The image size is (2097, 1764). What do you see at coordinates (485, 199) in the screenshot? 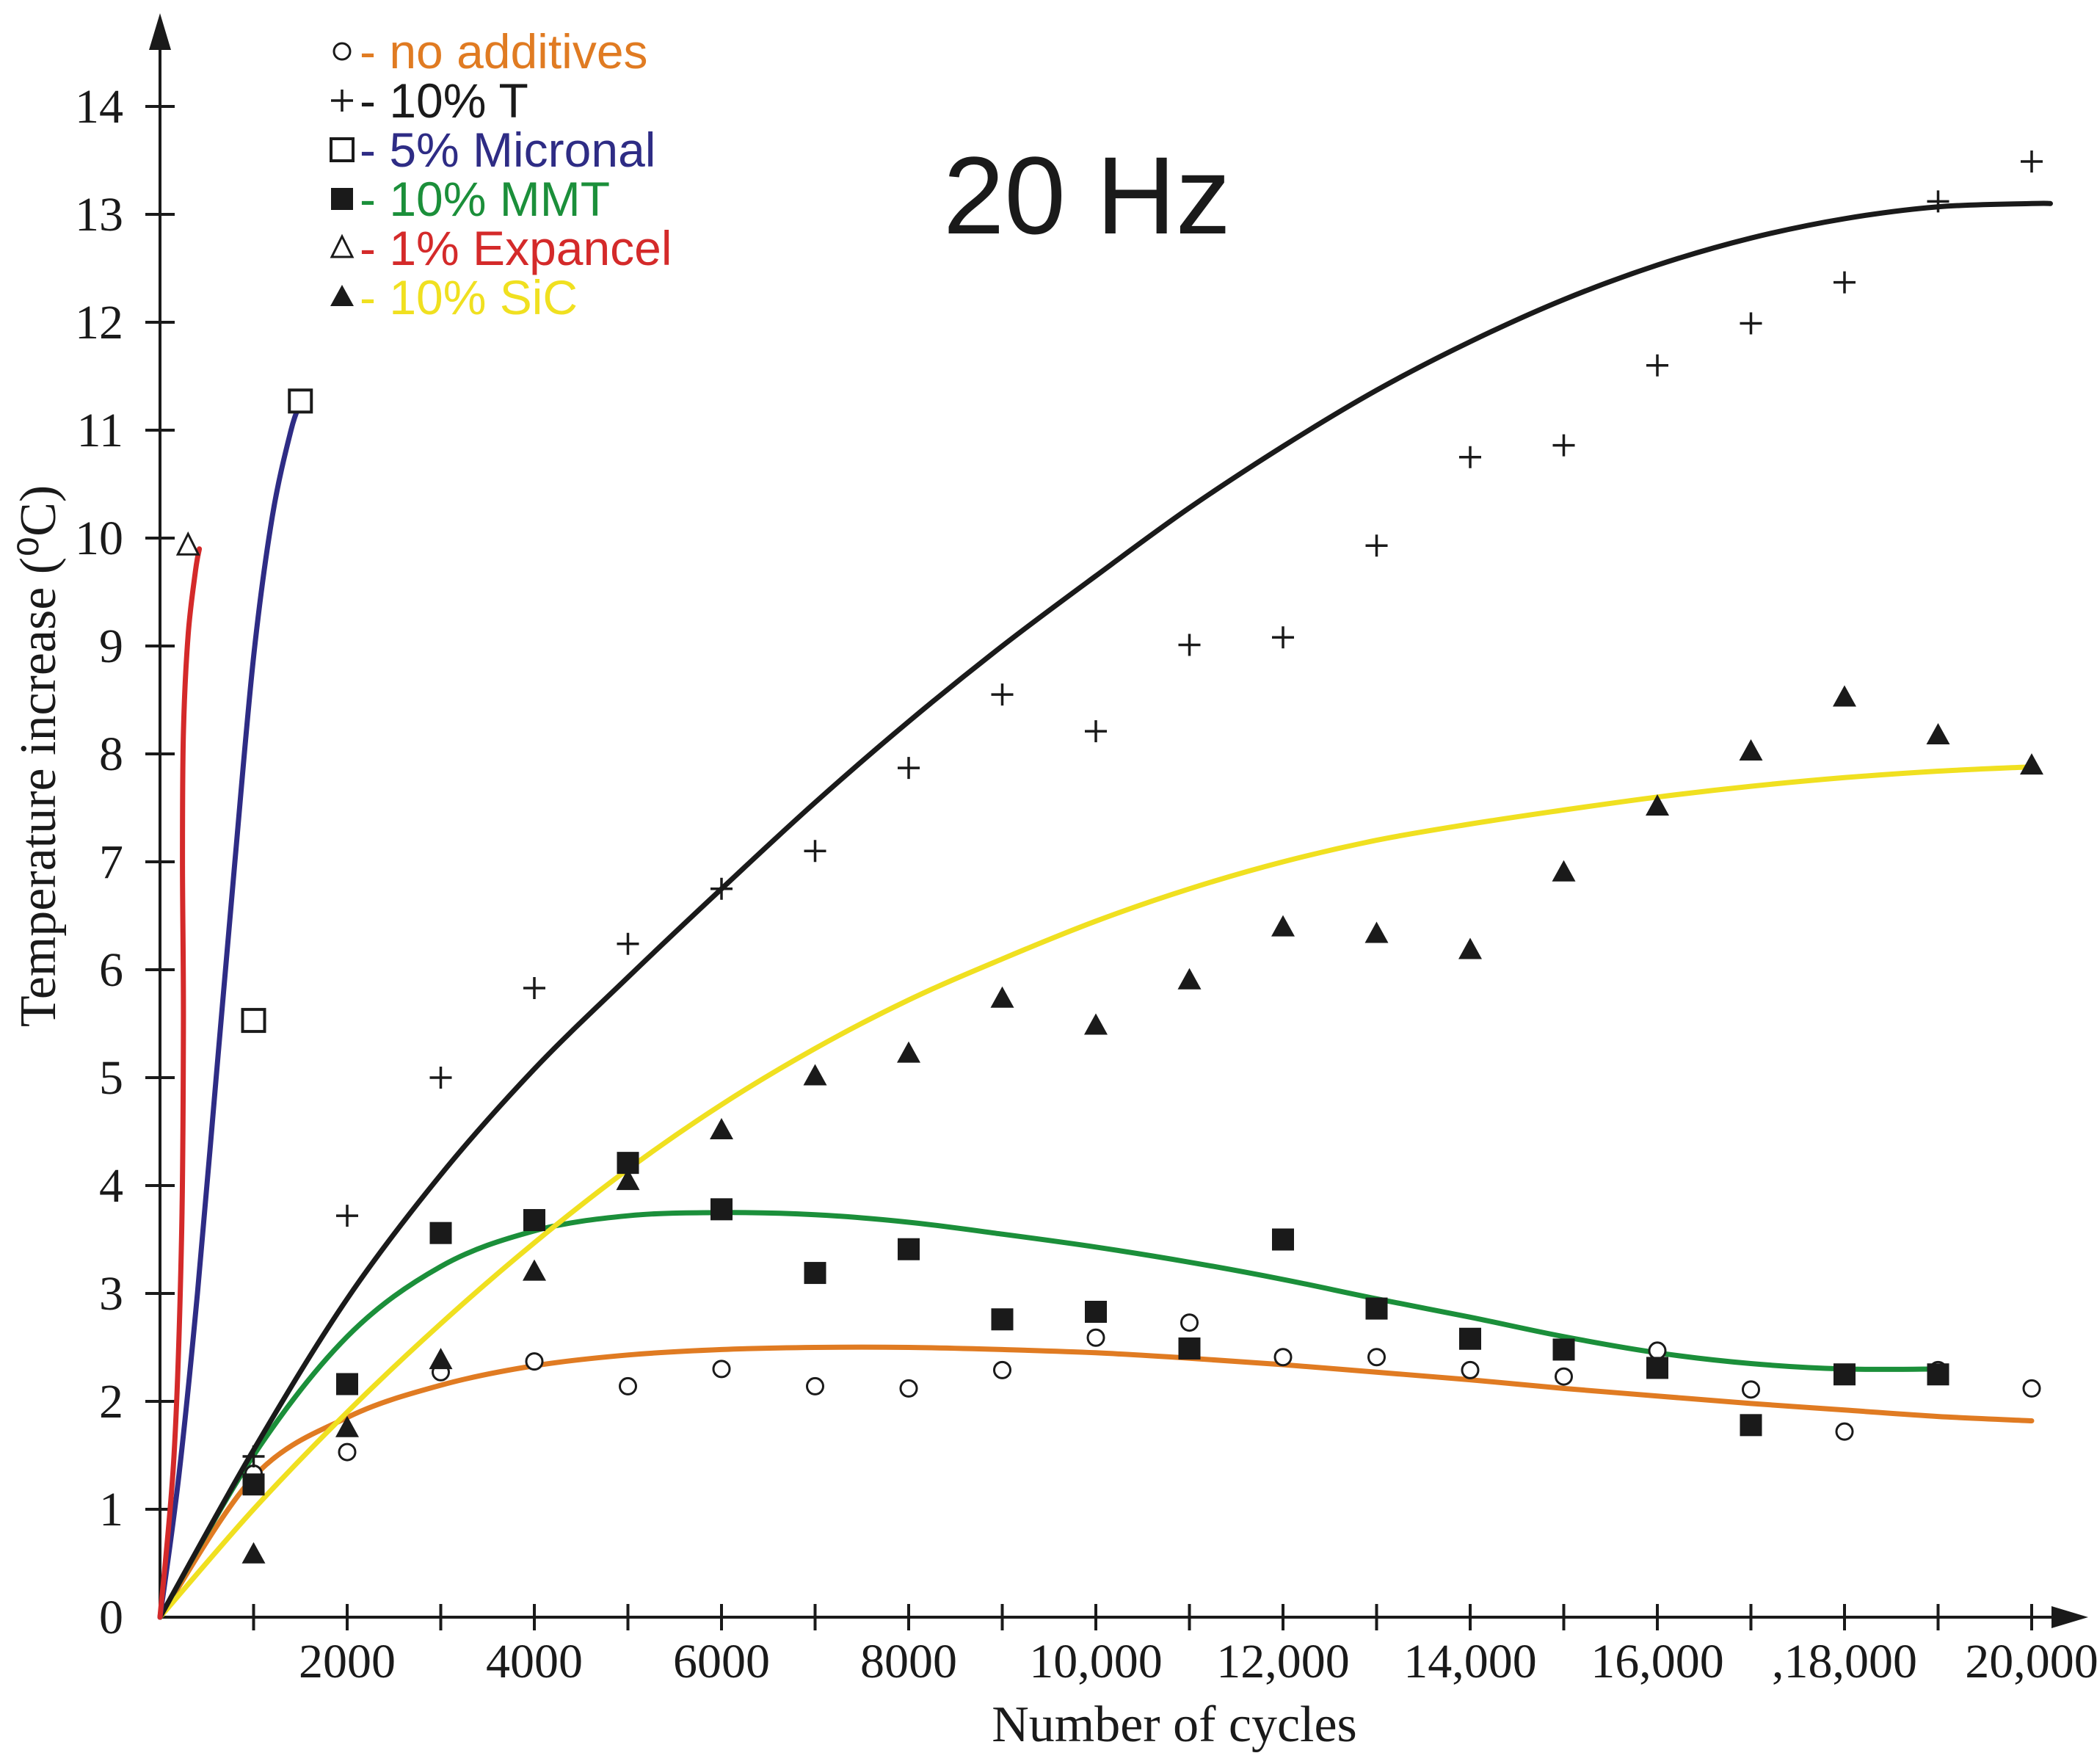
I see `legend-label-10-mmt: - 10% MMT` at bounding box center [485, 199].